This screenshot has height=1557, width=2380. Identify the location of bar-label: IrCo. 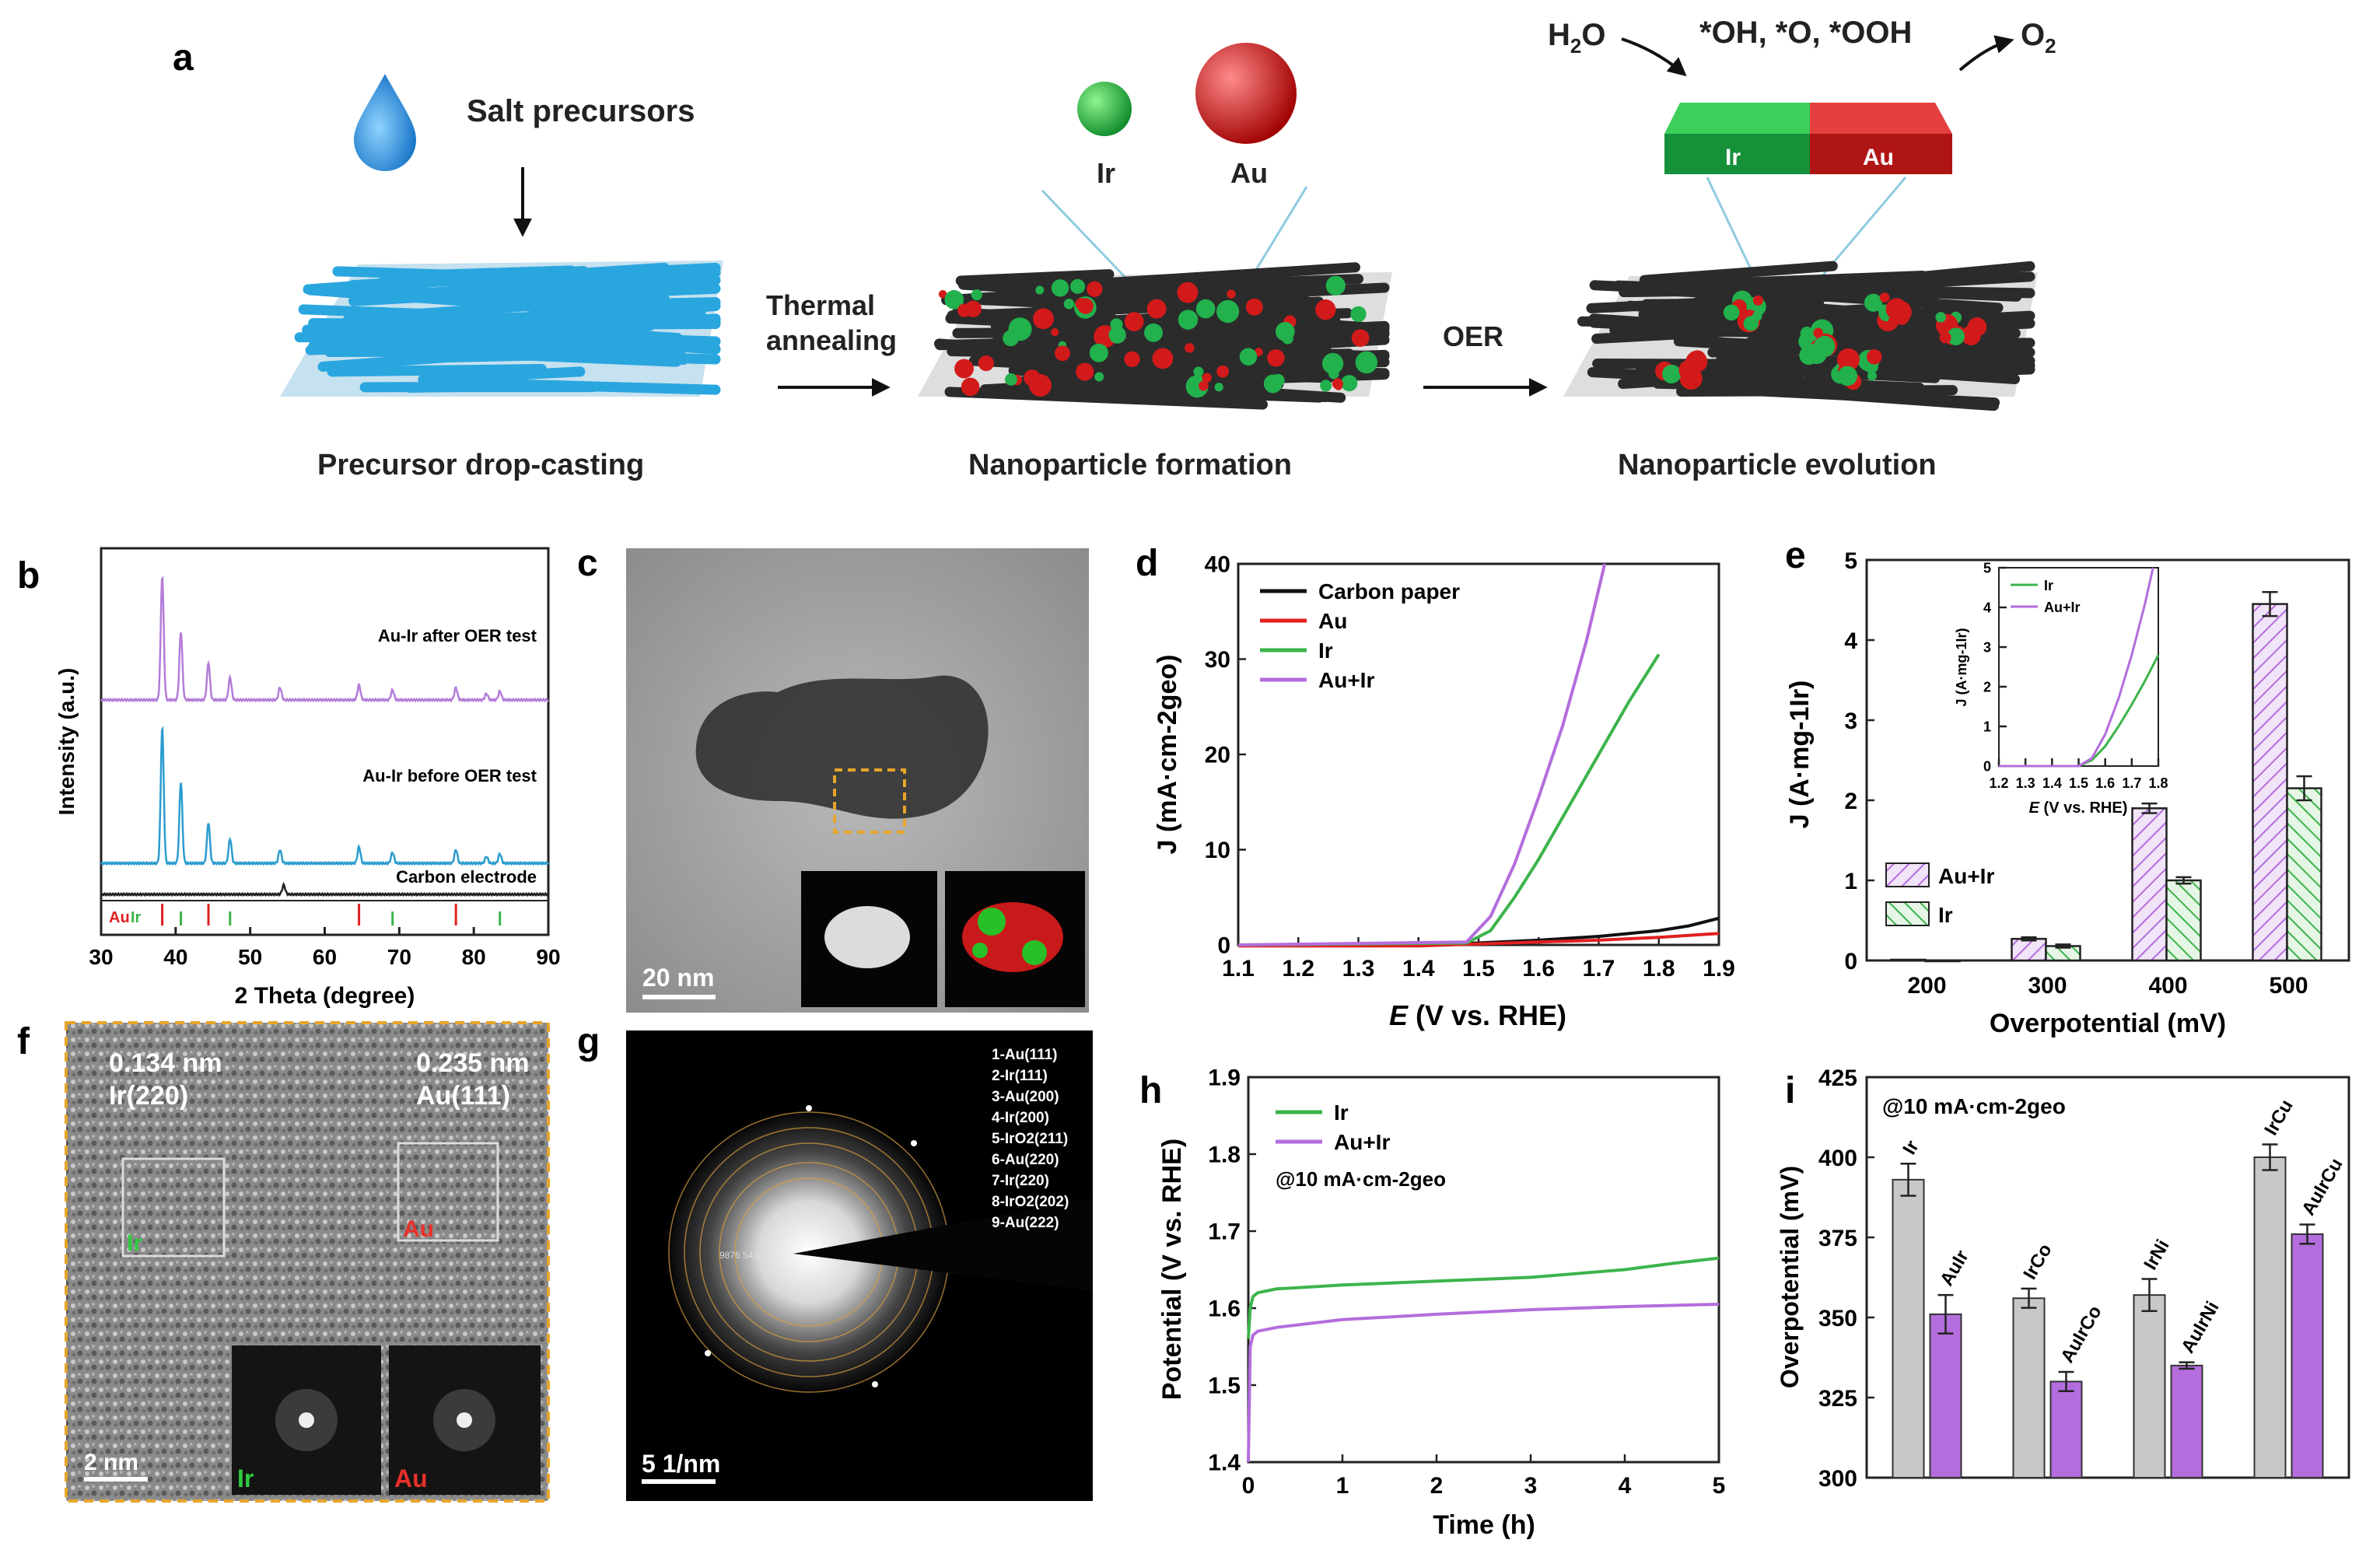
(2038, 1261).